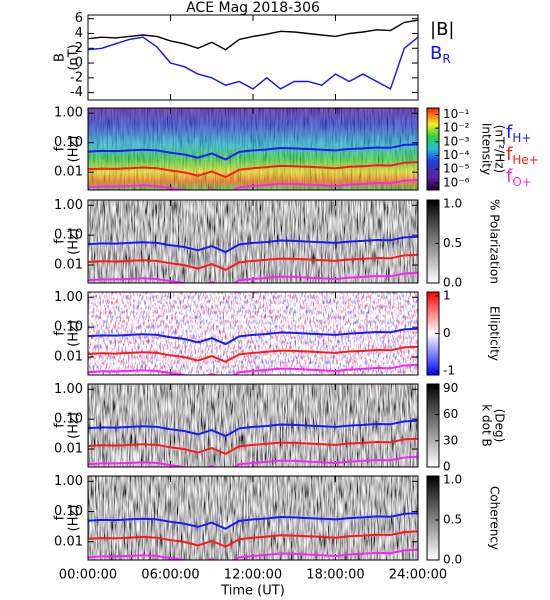 The width and height of the screenshot is (550, 600). Describe the element at coordinates (487, 149) in the screenshot. I see `colorbar-label: Intensity` at that location.